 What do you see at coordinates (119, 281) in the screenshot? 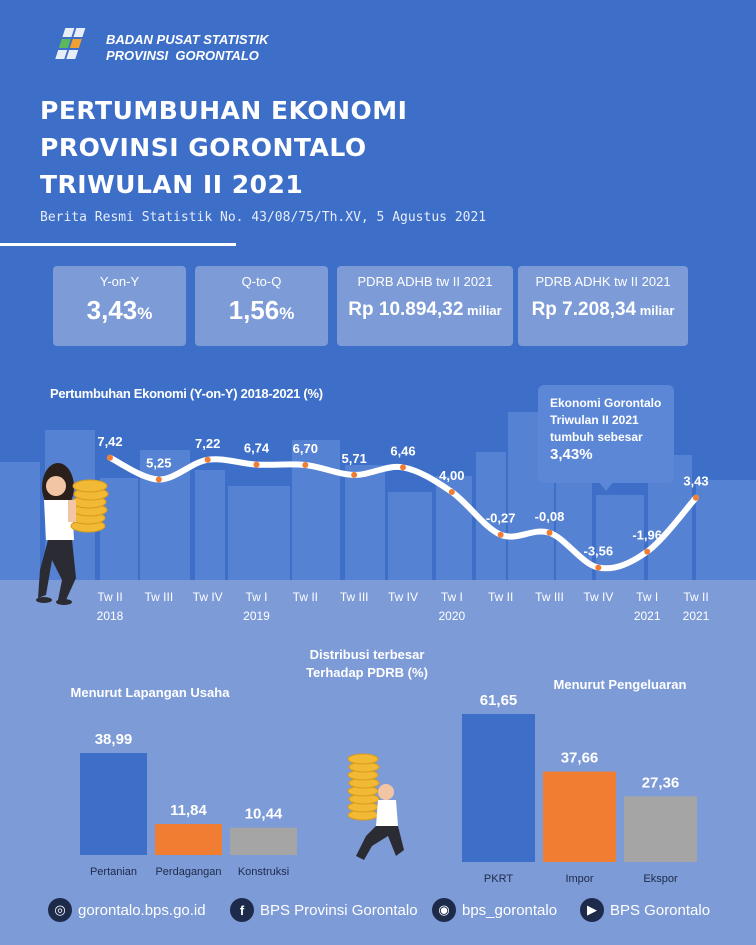
I see `card-yoy-label: Y-on-Y` at bounding box center [119, 281].